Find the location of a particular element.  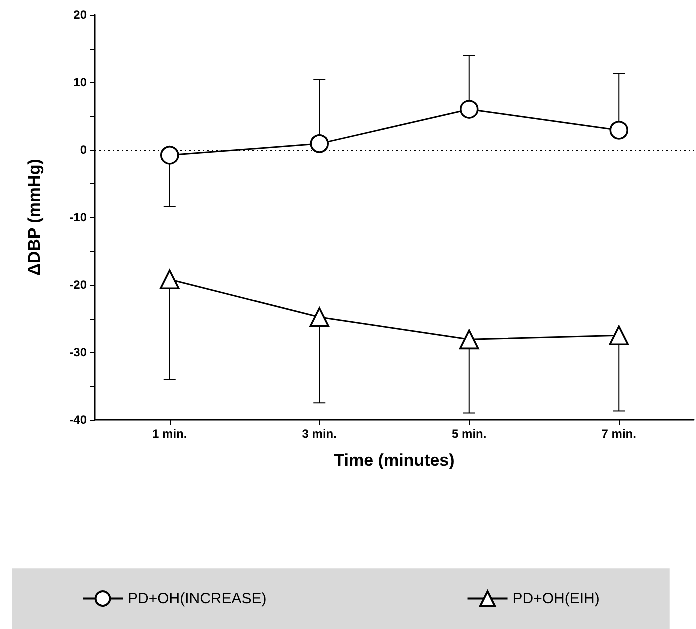

x-tick-label: 5 min. is located at coordinates (469, 434).